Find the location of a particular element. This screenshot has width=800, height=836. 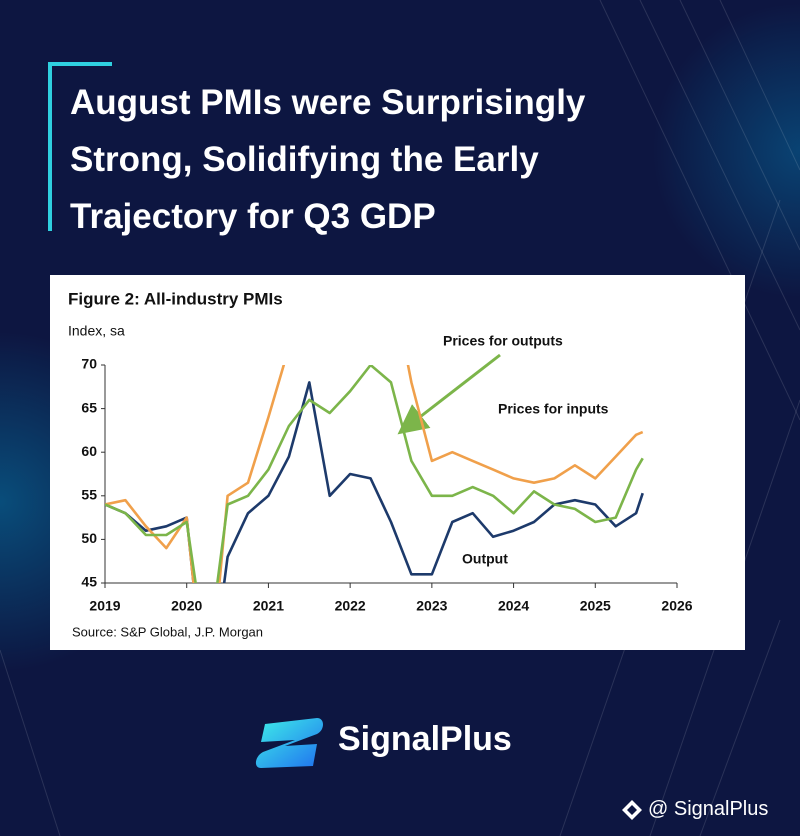

annotation-arrow is located at coordinates (449, 394).